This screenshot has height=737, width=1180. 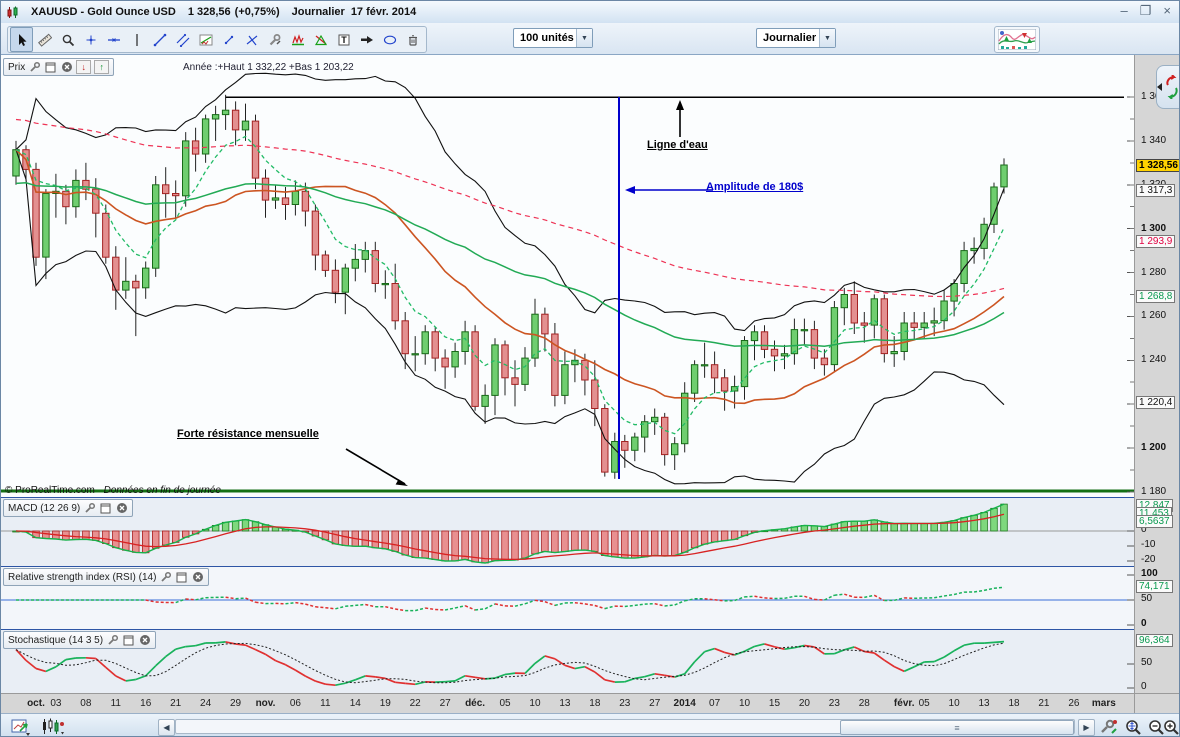 I want to click on horizontal-segment-icon, so click(x=113, y=39).